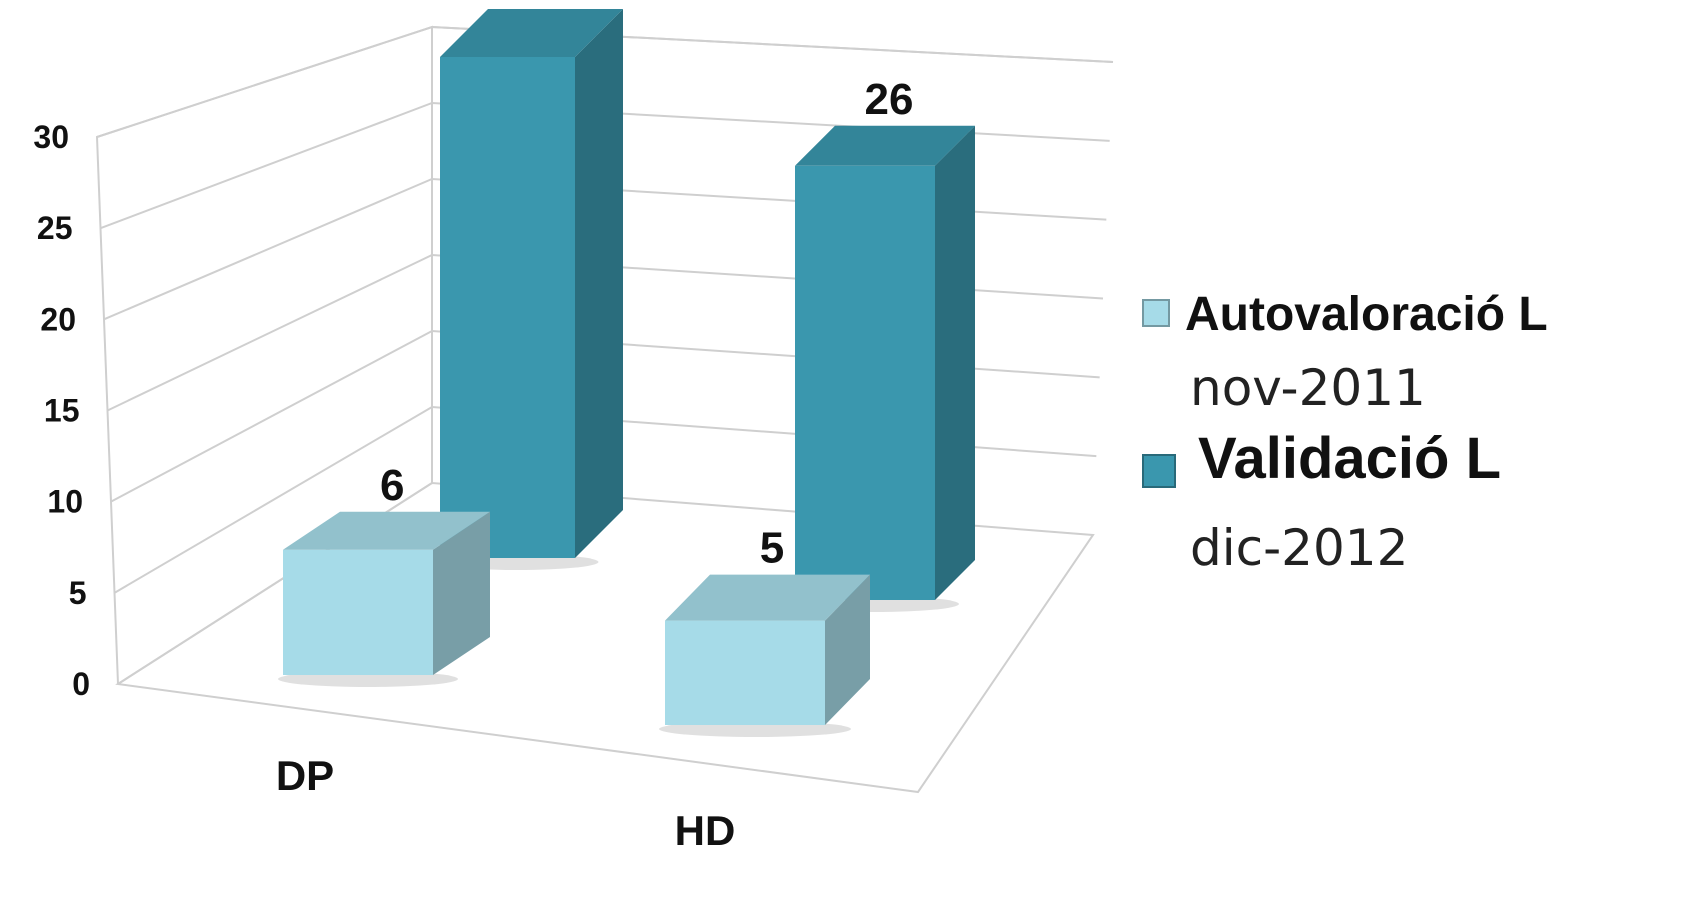  Describe the element at coordinates (51, 137) in the screenshot. I see `y-tick-label: 30` at that location.